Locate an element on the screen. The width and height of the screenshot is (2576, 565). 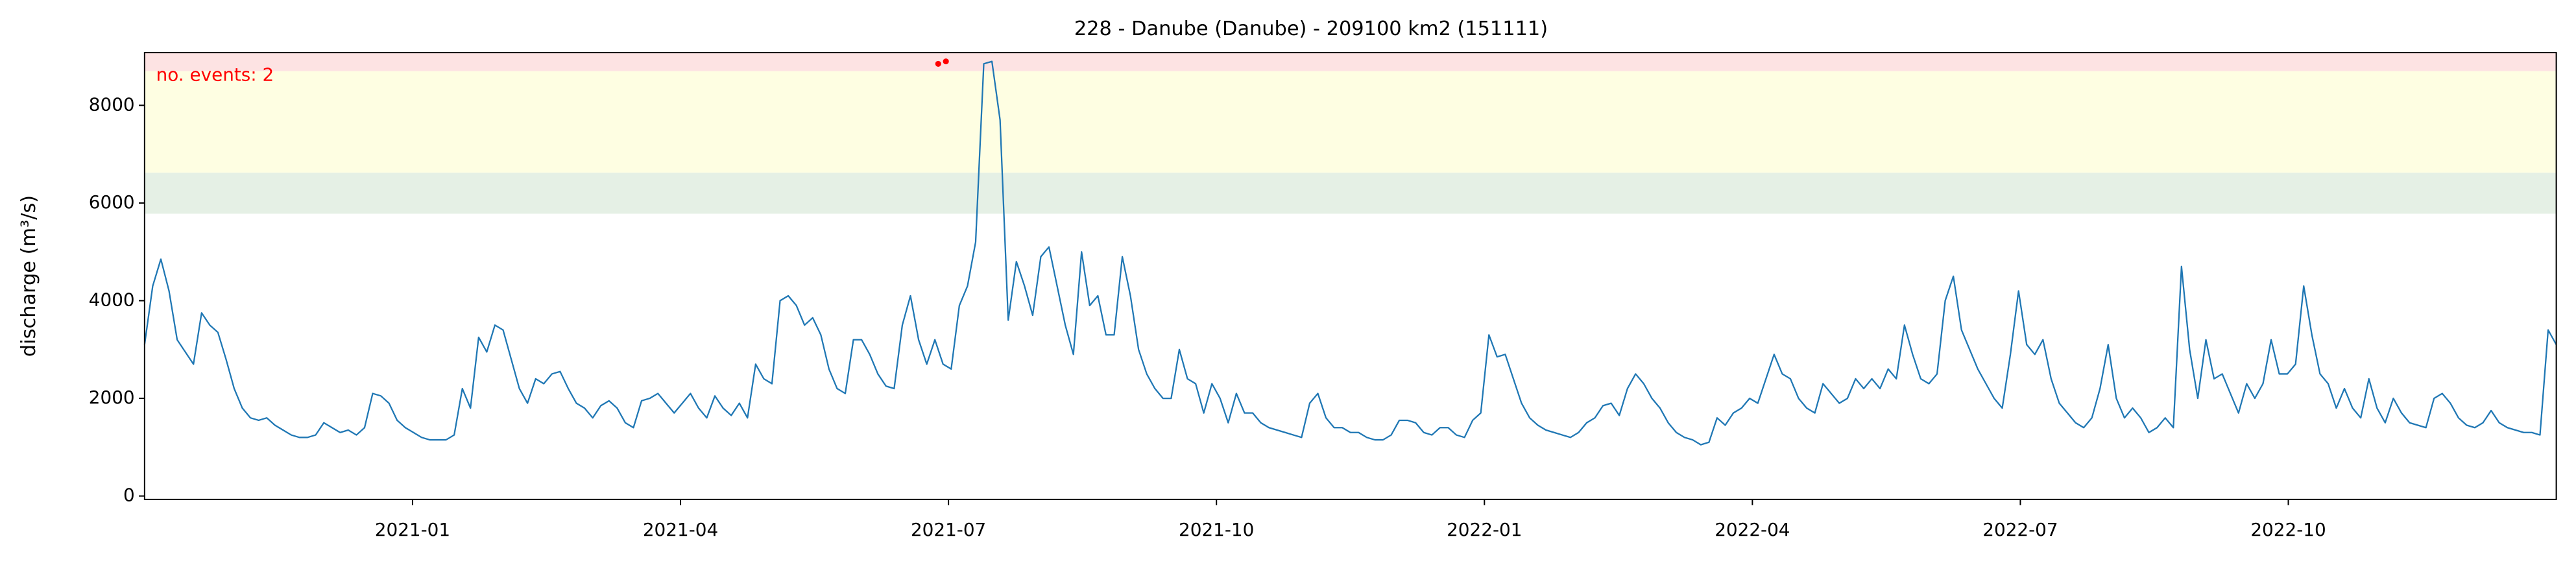
y-tick-label: 2000 is located at coordinates (112, 397).